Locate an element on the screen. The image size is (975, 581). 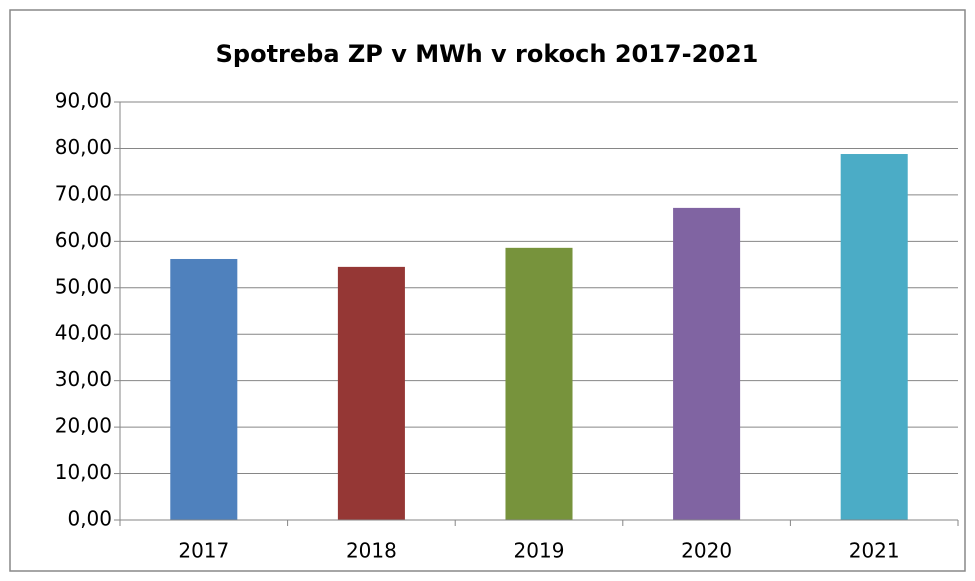
y-tick-label: 30,00 is located at coordinates (83, 379).